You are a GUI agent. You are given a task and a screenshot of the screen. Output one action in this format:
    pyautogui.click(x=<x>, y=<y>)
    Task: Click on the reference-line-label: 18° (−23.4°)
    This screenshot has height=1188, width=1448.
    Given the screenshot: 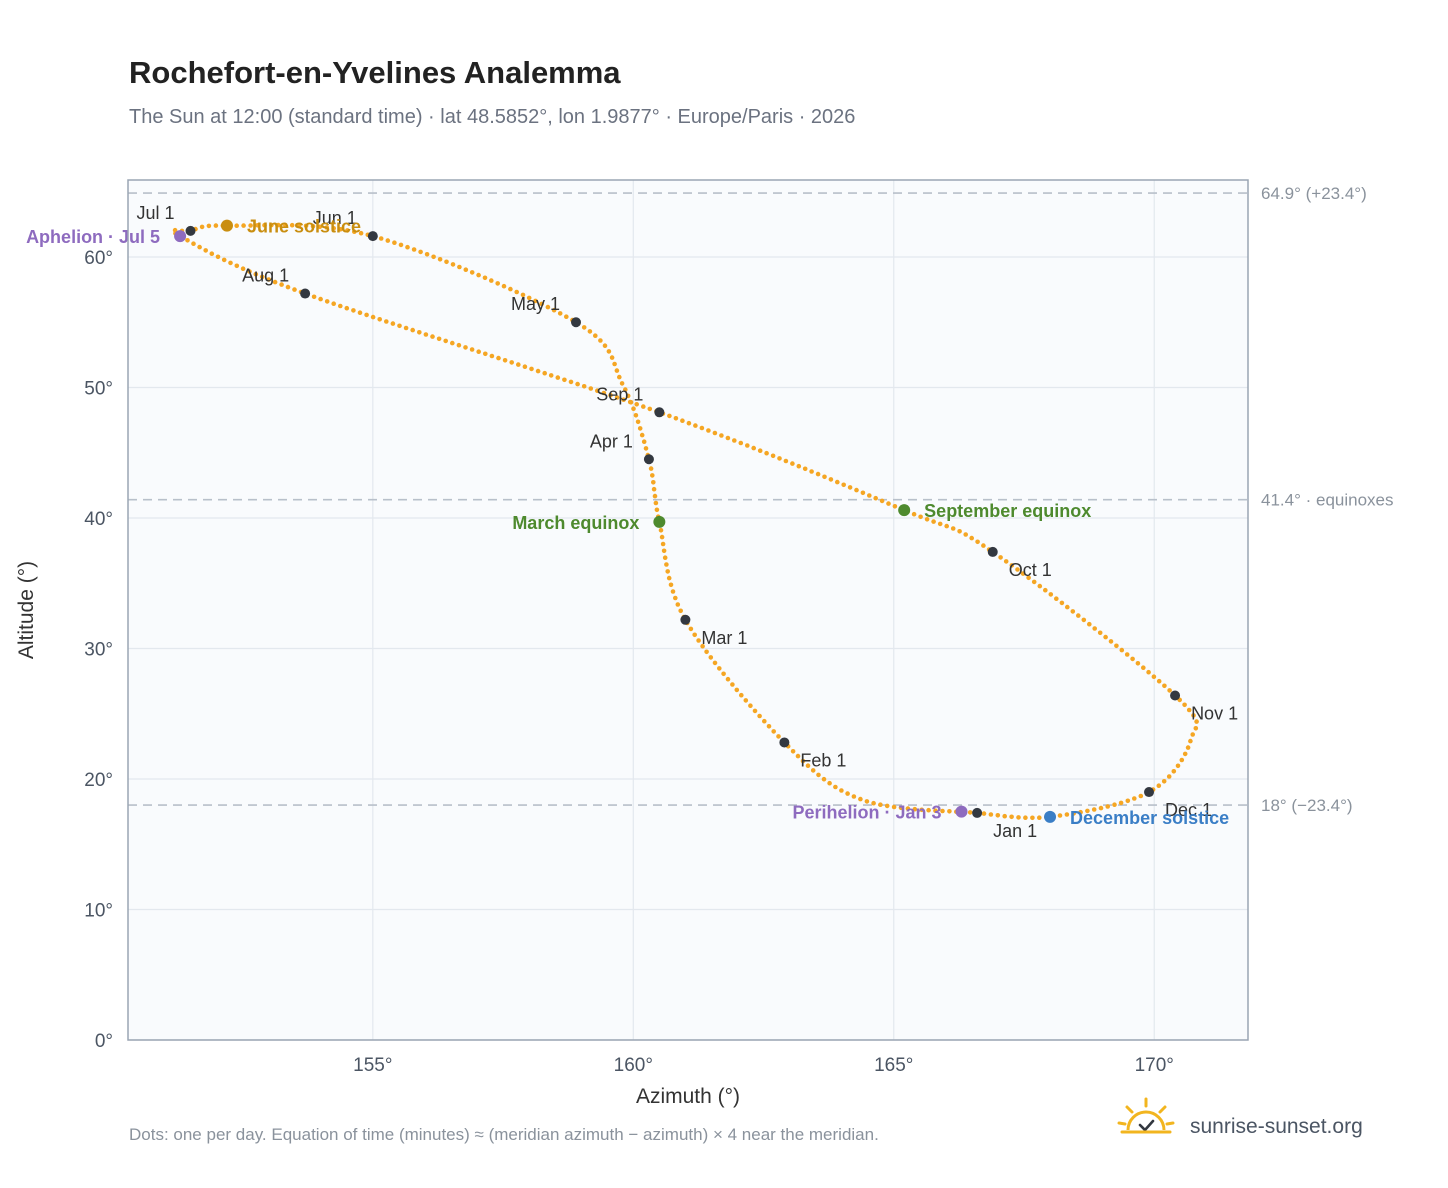 What is the action you would take?
    pyautogui.click(x=1307, y=805)
    